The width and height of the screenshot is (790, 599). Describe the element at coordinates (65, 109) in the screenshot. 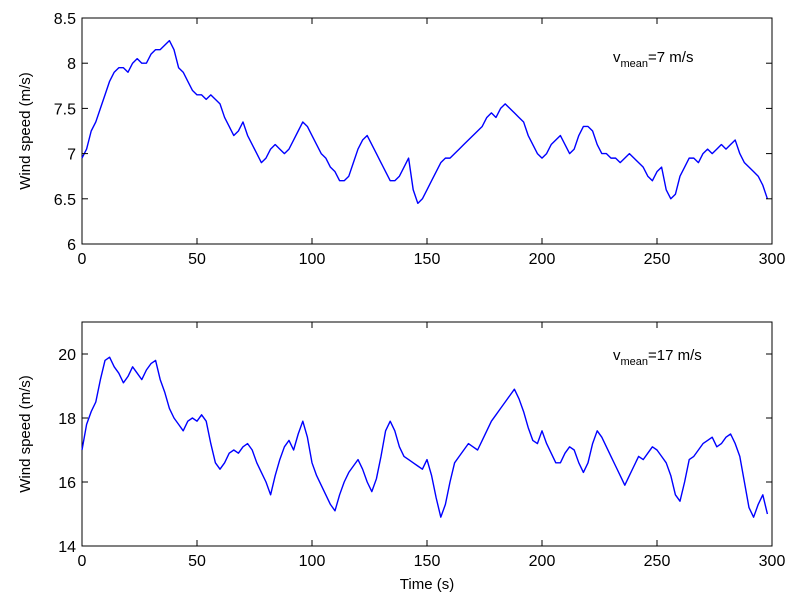

I see `y-tick-label: 7.5` at that location.